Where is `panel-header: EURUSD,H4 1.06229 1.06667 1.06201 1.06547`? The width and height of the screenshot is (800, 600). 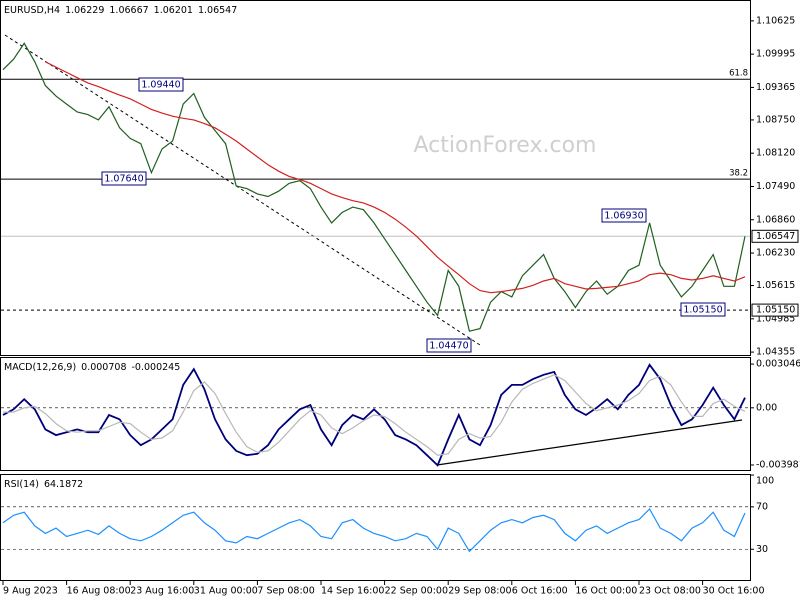
panel-header: EURUSD,H4 1.06229 1.06667 1.06201 1.06547 is located at coordinates (120, 10).